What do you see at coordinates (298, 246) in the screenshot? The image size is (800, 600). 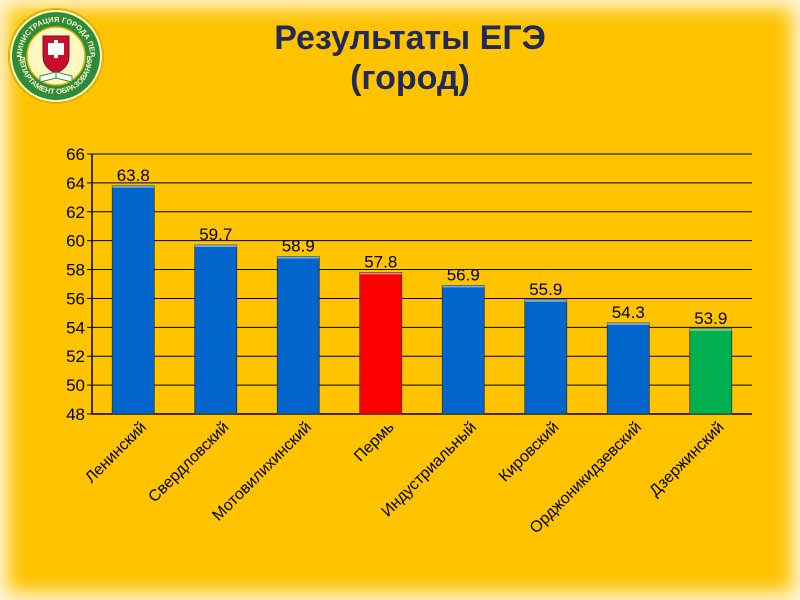 I see `data-label: 58.9` at bounding box center [298, 246].